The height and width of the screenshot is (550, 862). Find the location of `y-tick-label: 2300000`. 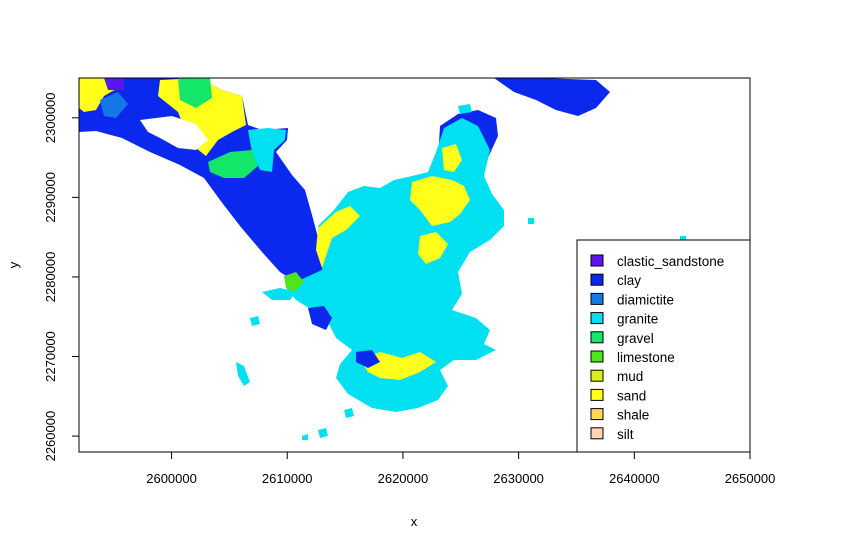

y-tick-label: 2300000 is located at coordinates (50, 117).